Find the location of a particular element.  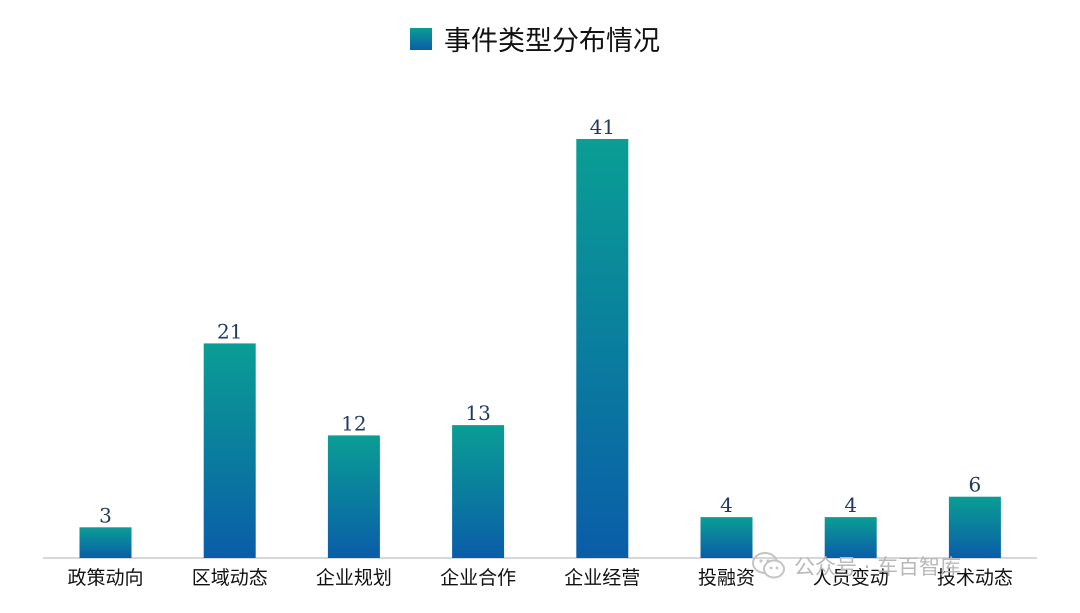

legend-label: 事件类型分布情况 is located at coordinates (552, 41).